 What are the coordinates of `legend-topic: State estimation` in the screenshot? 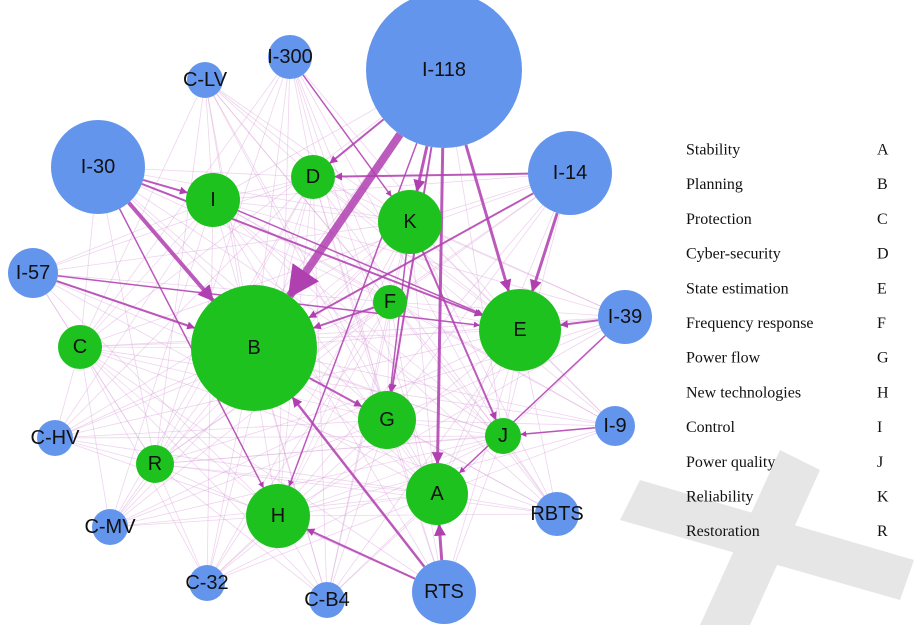 It's located at (737, 288).